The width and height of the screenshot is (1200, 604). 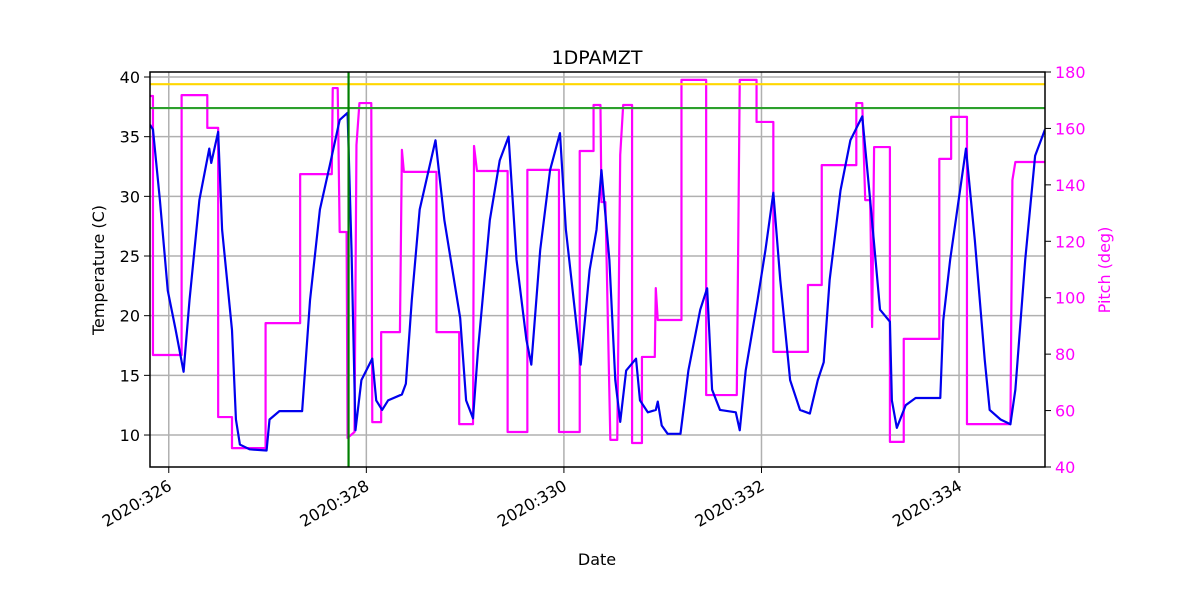 I want to click on y2-tick-label: 180, so click(x=1070, y=72).